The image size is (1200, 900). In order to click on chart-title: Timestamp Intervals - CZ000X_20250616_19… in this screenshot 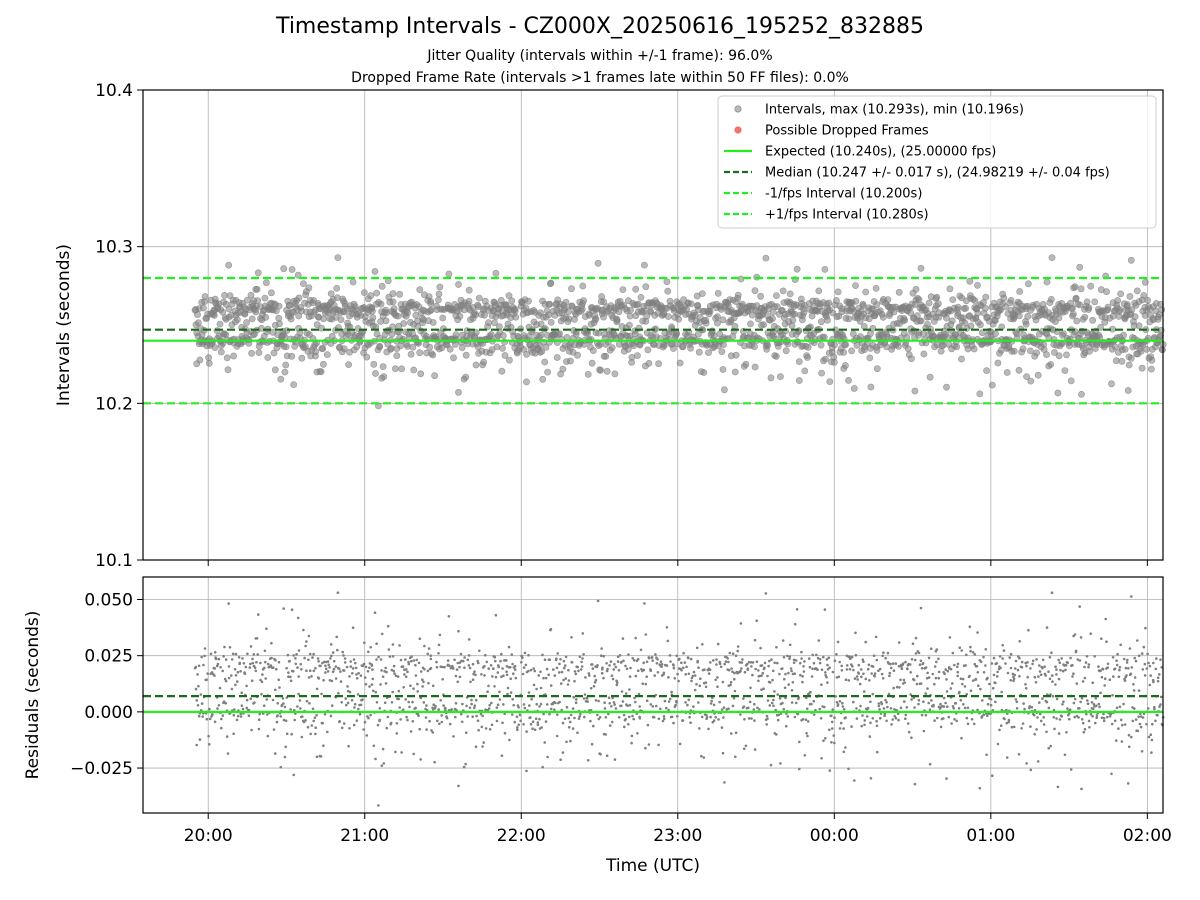, I will do `click(600, 26)`.